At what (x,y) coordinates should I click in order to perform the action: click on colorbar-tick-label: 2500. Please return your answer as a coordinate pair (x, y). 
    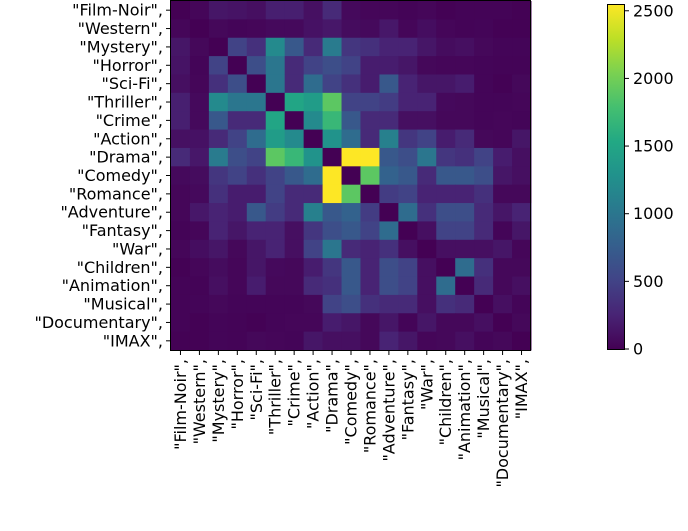
    Looking at the image, I should click on (653, 10).